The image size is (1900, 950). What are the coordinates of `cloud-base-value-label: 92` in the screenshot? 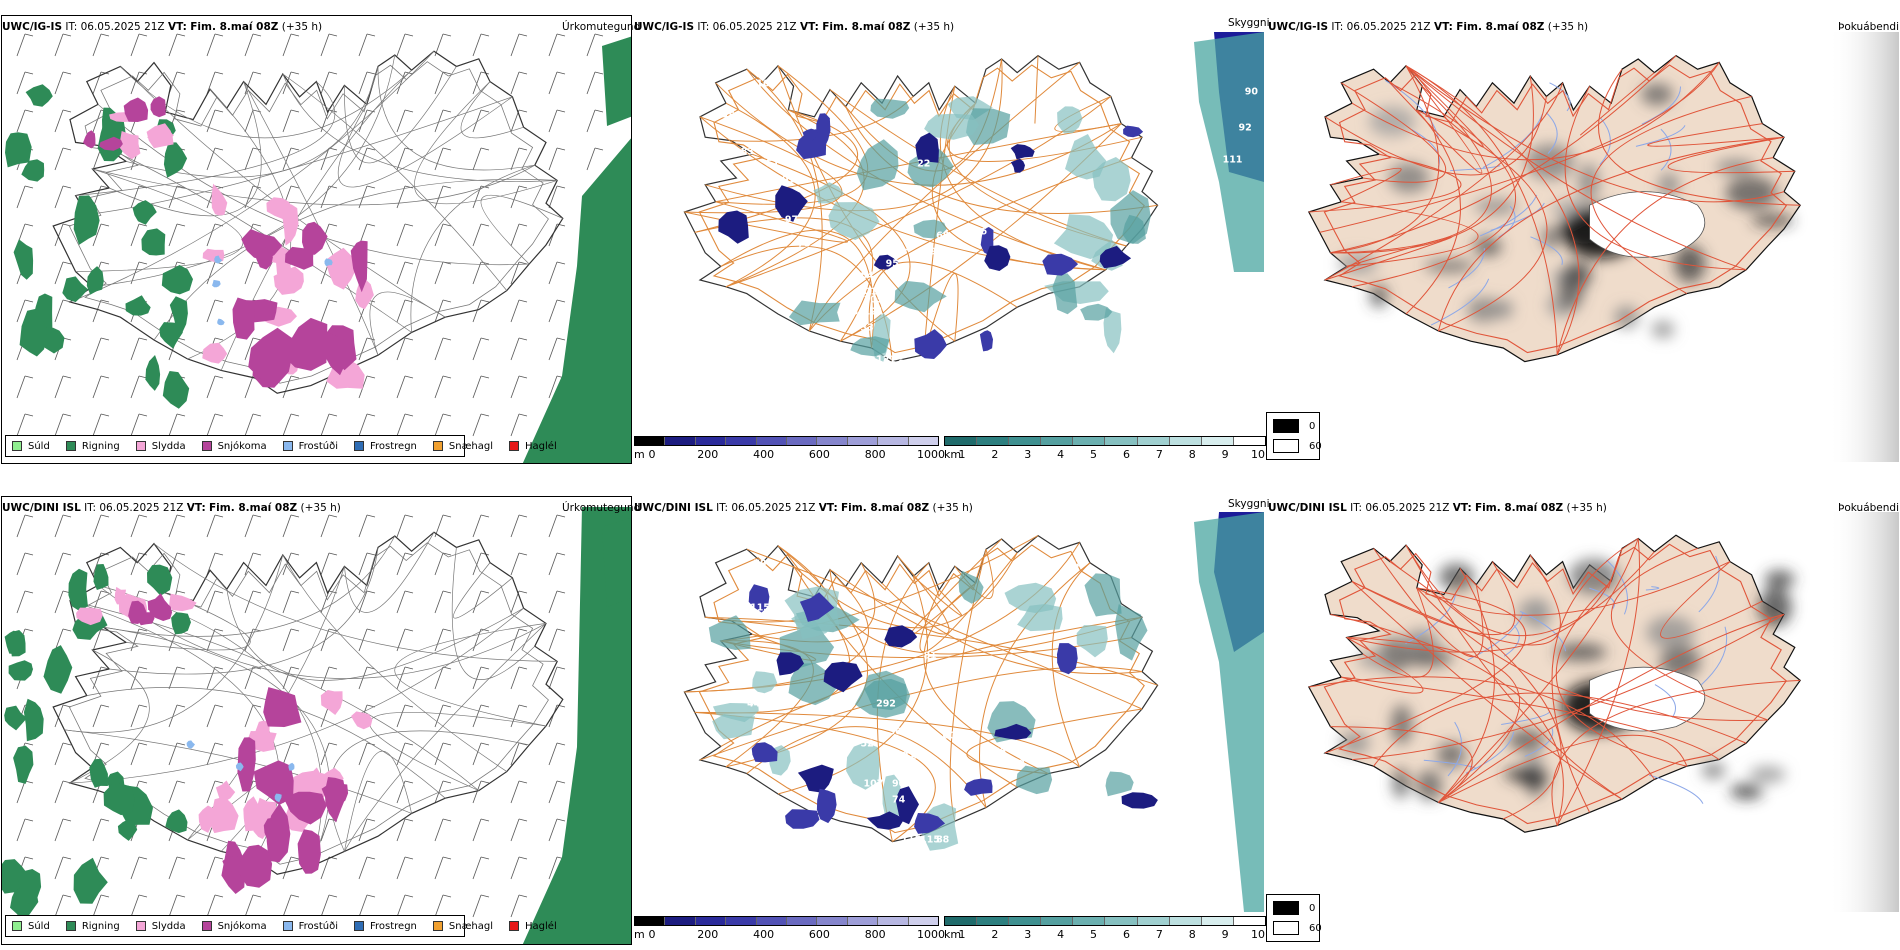 It's located at (905, 364).